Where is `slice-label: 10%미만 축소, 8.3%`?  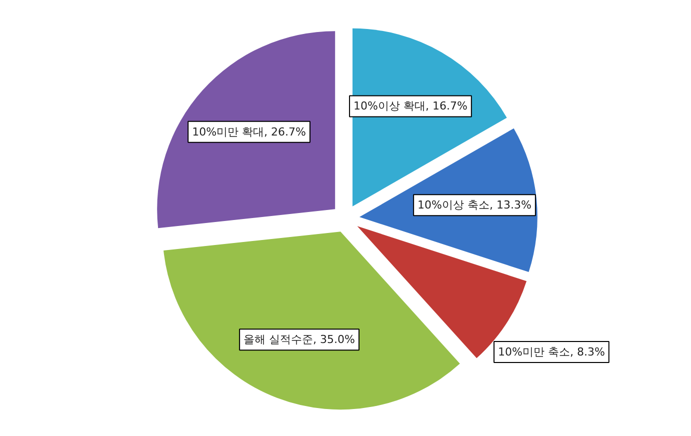
slice-label: 10%미만 축소, 8.3% is located at coordinates (551, 351).